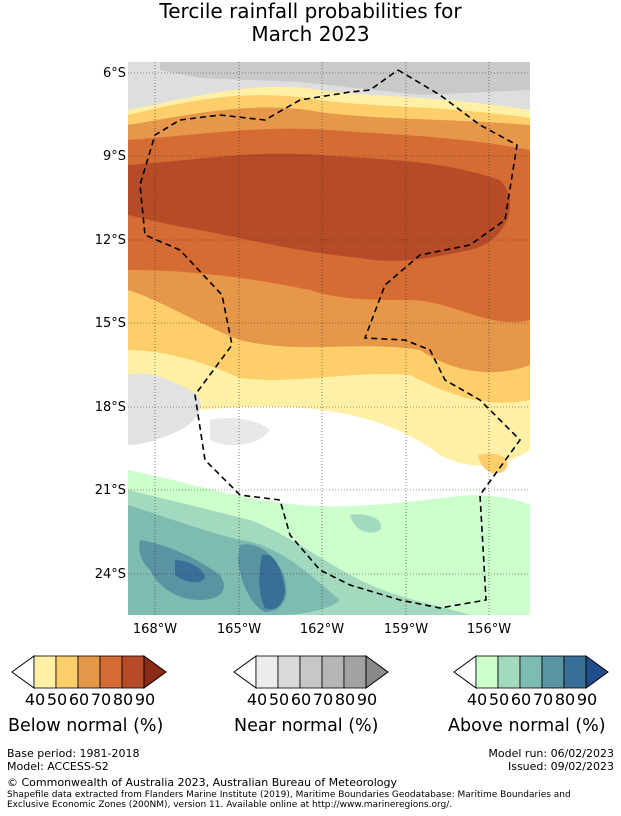 The image size is (621, 816). What do you see at coordinates (110, 407) in the screenshot?
I see `lat-label-18s: 18°S` at bounding box center [110, 407].